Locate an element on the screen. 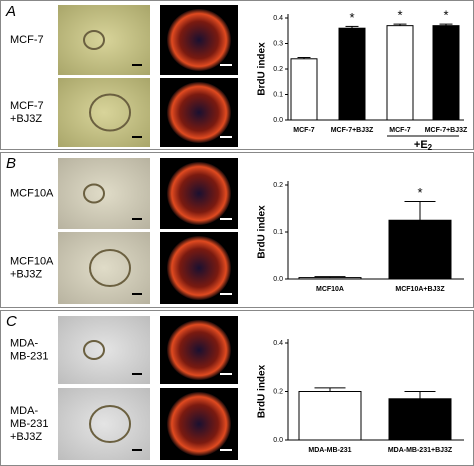 The image size is (474, 466). group-label: +E2 is located at coordinates (423, 145).